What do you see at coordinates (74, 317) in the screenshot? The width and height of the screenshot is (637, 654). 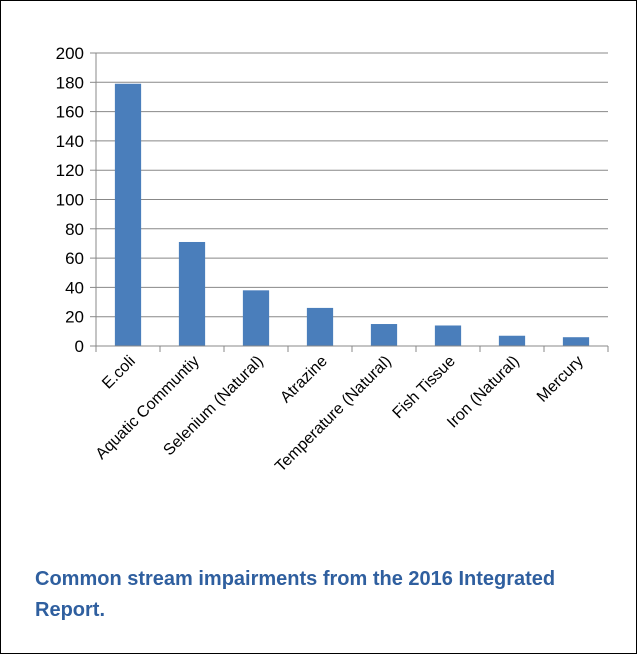 I see `y-tick-label: 20` at bounding box center [74, 317].